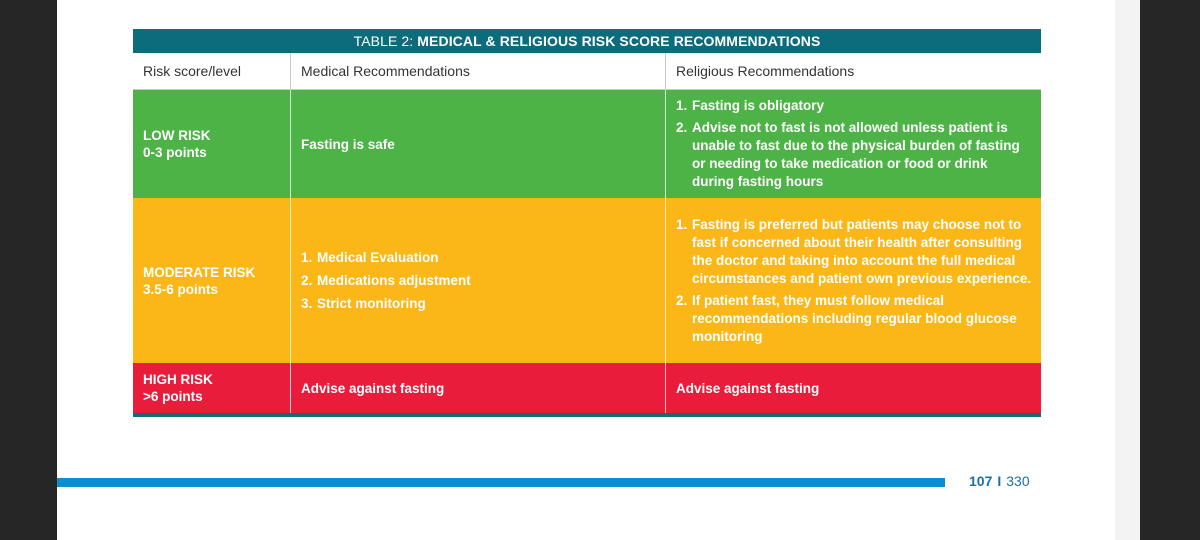 The width and height of the screenshot is (1200, 540). Describe the element at coordinates (378, 257) in the screenshot. I see `list-text: Medical Evaluation` at that location.